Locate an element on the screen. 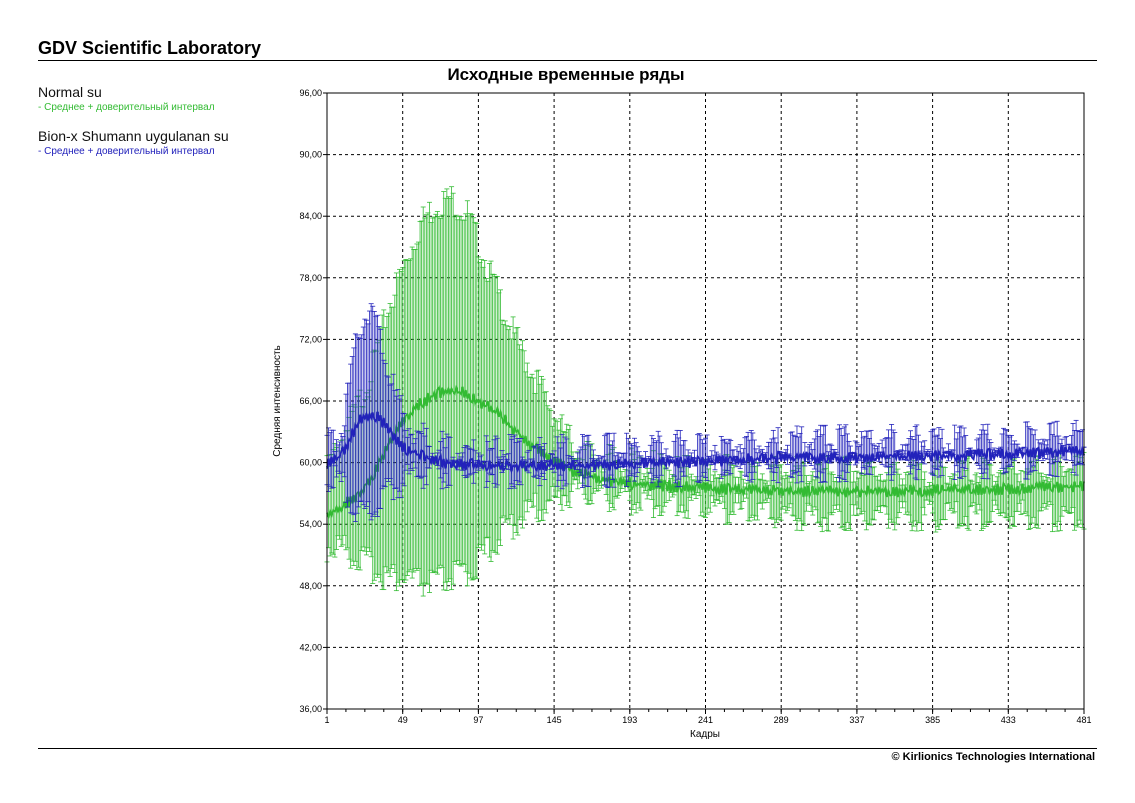 The width and height of the screenshot is (1135, 803). header-rule is located at coordinates (567, 60).